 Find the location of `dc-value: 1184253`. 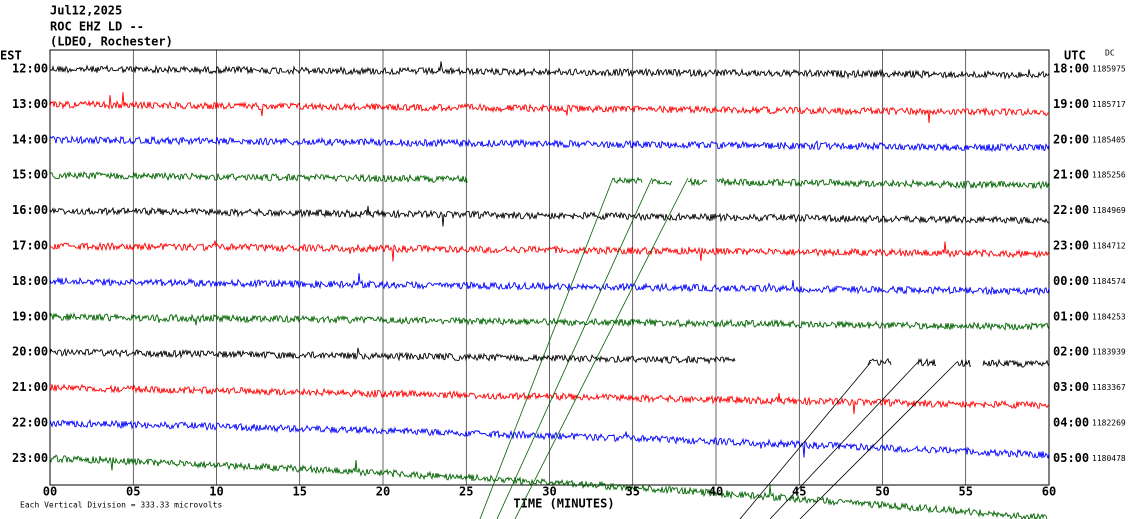

dc-value: 1184253 is located at coordinates (1109, 316).